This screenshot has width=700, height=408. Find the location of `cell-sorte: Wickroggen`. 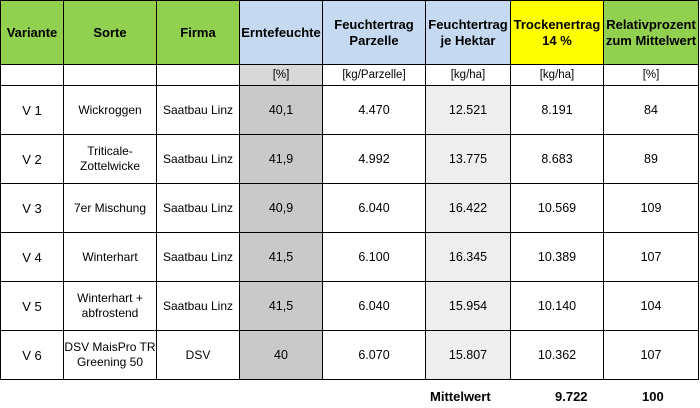

cell-sorte: Wickroggen is located at coordinates (110, 110).